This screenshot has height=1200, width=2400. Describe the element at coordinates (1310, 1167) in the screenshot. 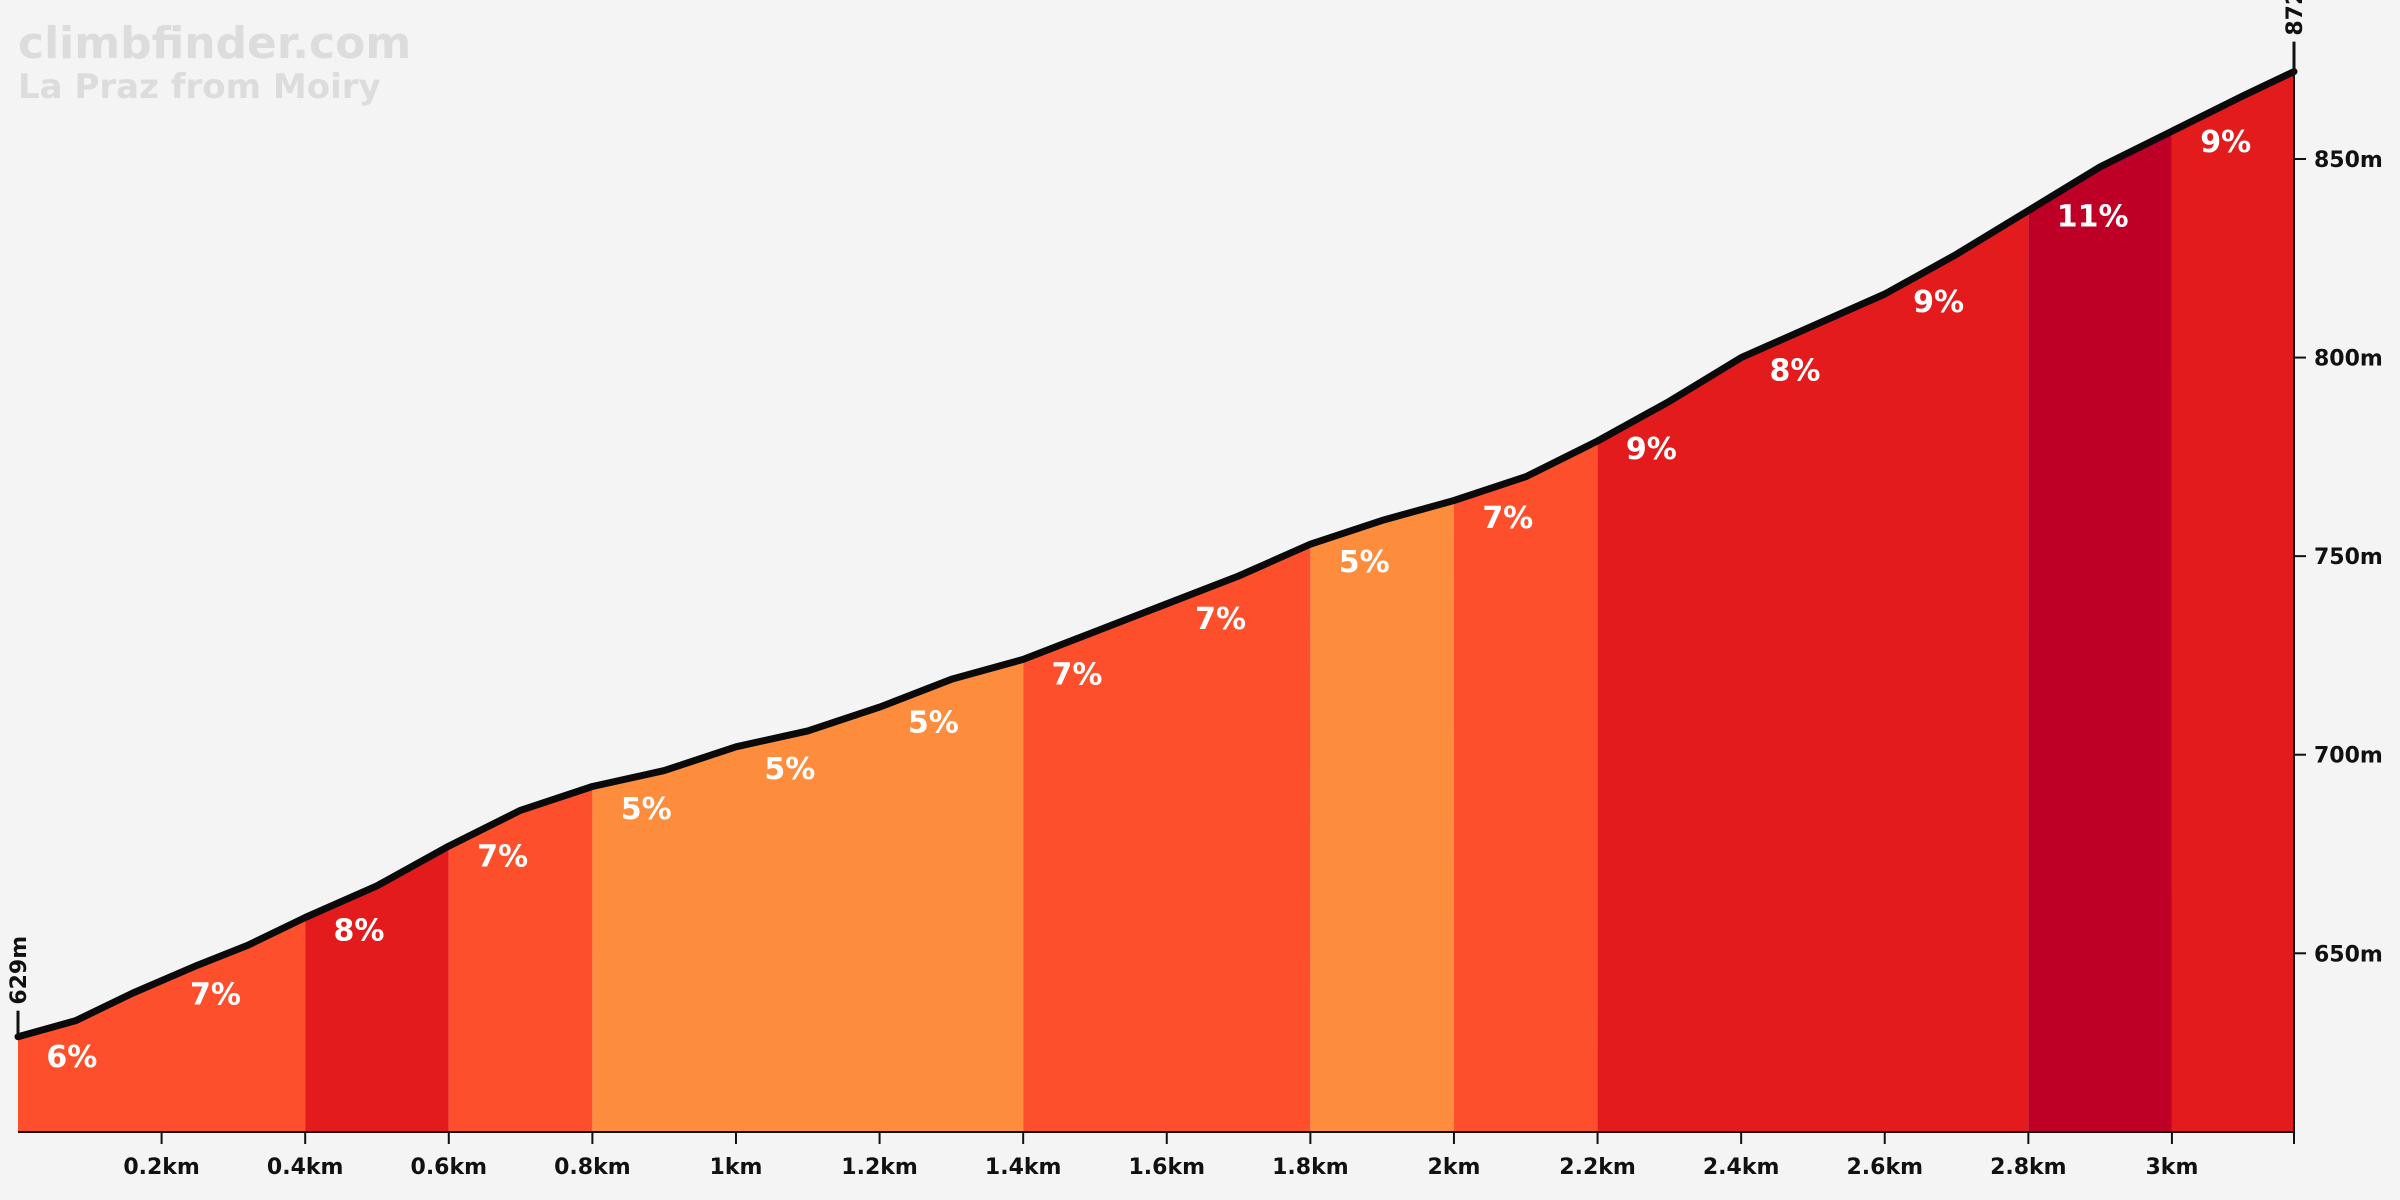

I see `x-tick-label-8: 1.8km` at that location.